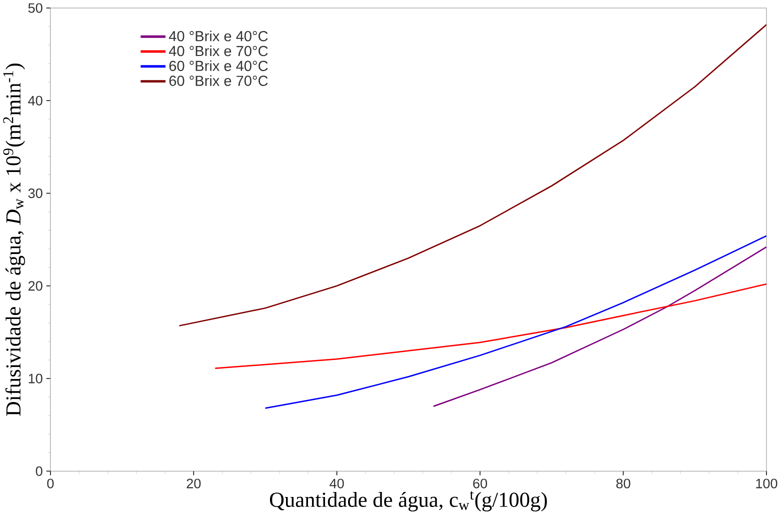  Describe the element at coordinates (218, 36) in the screenshot. I see `legend-label: 40 °Brix e 40°C` at that location.